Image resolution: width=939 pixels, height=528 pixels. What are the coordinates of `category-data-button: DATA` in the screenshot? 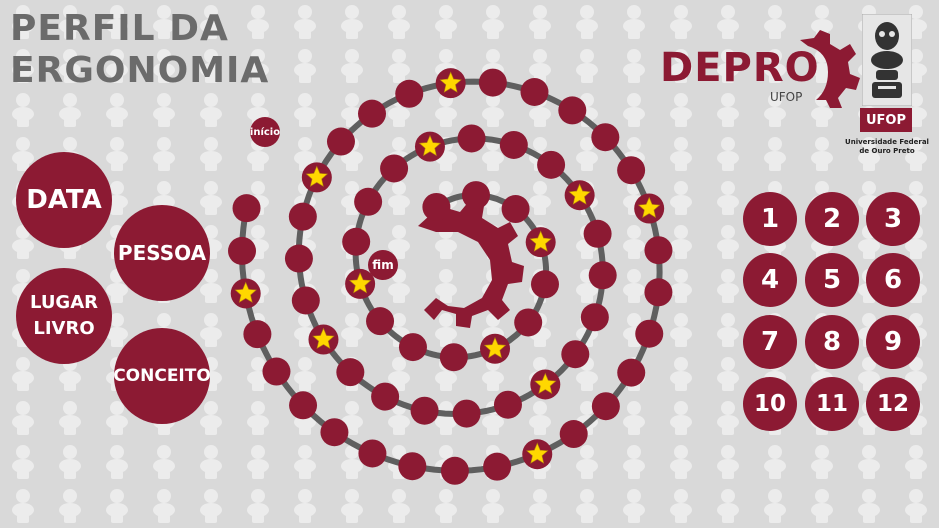 It's located at (64, 200).